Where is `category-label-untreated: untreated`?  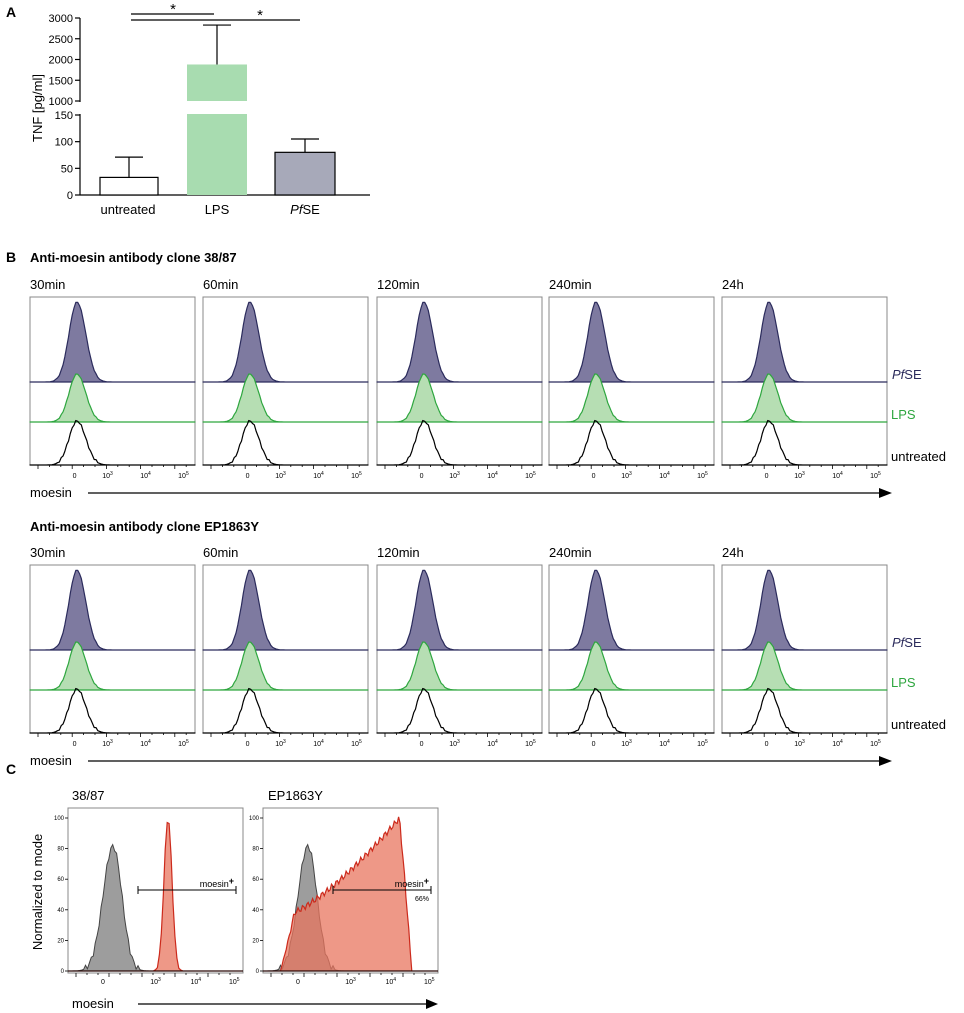 category-label-untreated: untreated is located at coordinates (128, 209).